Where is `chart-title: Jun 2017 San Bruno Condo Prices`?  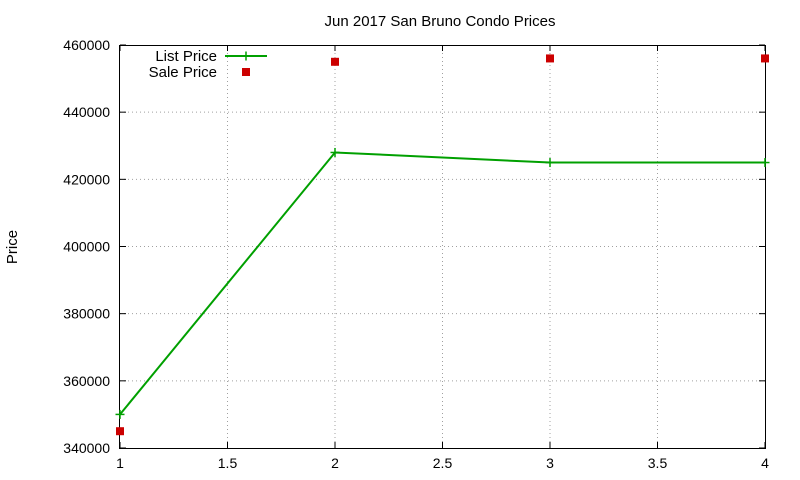
chart-title: Jun 2017 San Bruno Condo Prices is located at coordinates (440, 21).